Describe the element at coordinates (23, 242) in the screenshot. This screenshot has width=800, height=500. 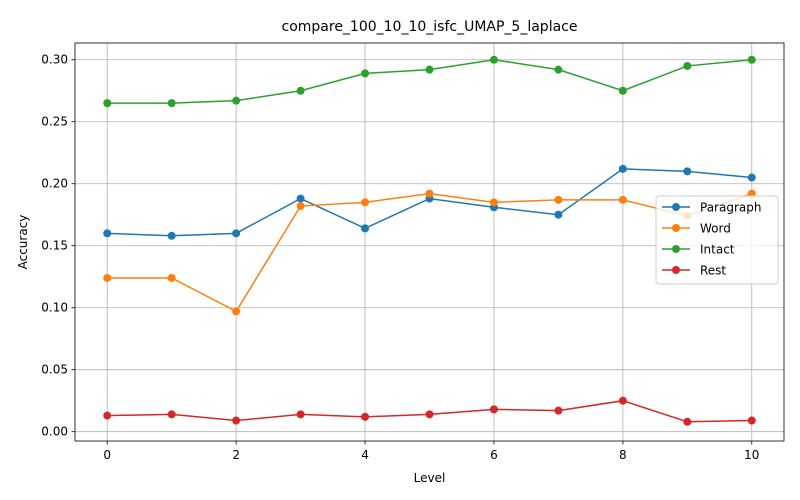
I see `y-axis-label: Accuracy` at that location.